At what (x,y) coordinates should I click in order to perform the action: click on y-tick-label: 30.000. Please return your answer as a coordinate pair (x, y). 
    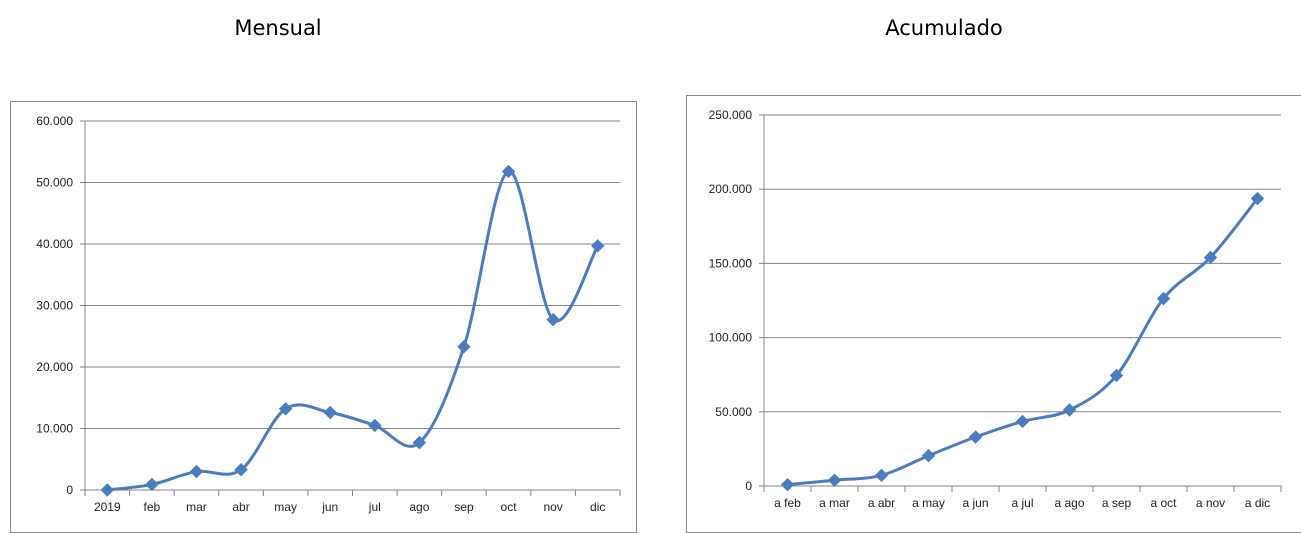
    Looking at the image, I should click on (54, 306).